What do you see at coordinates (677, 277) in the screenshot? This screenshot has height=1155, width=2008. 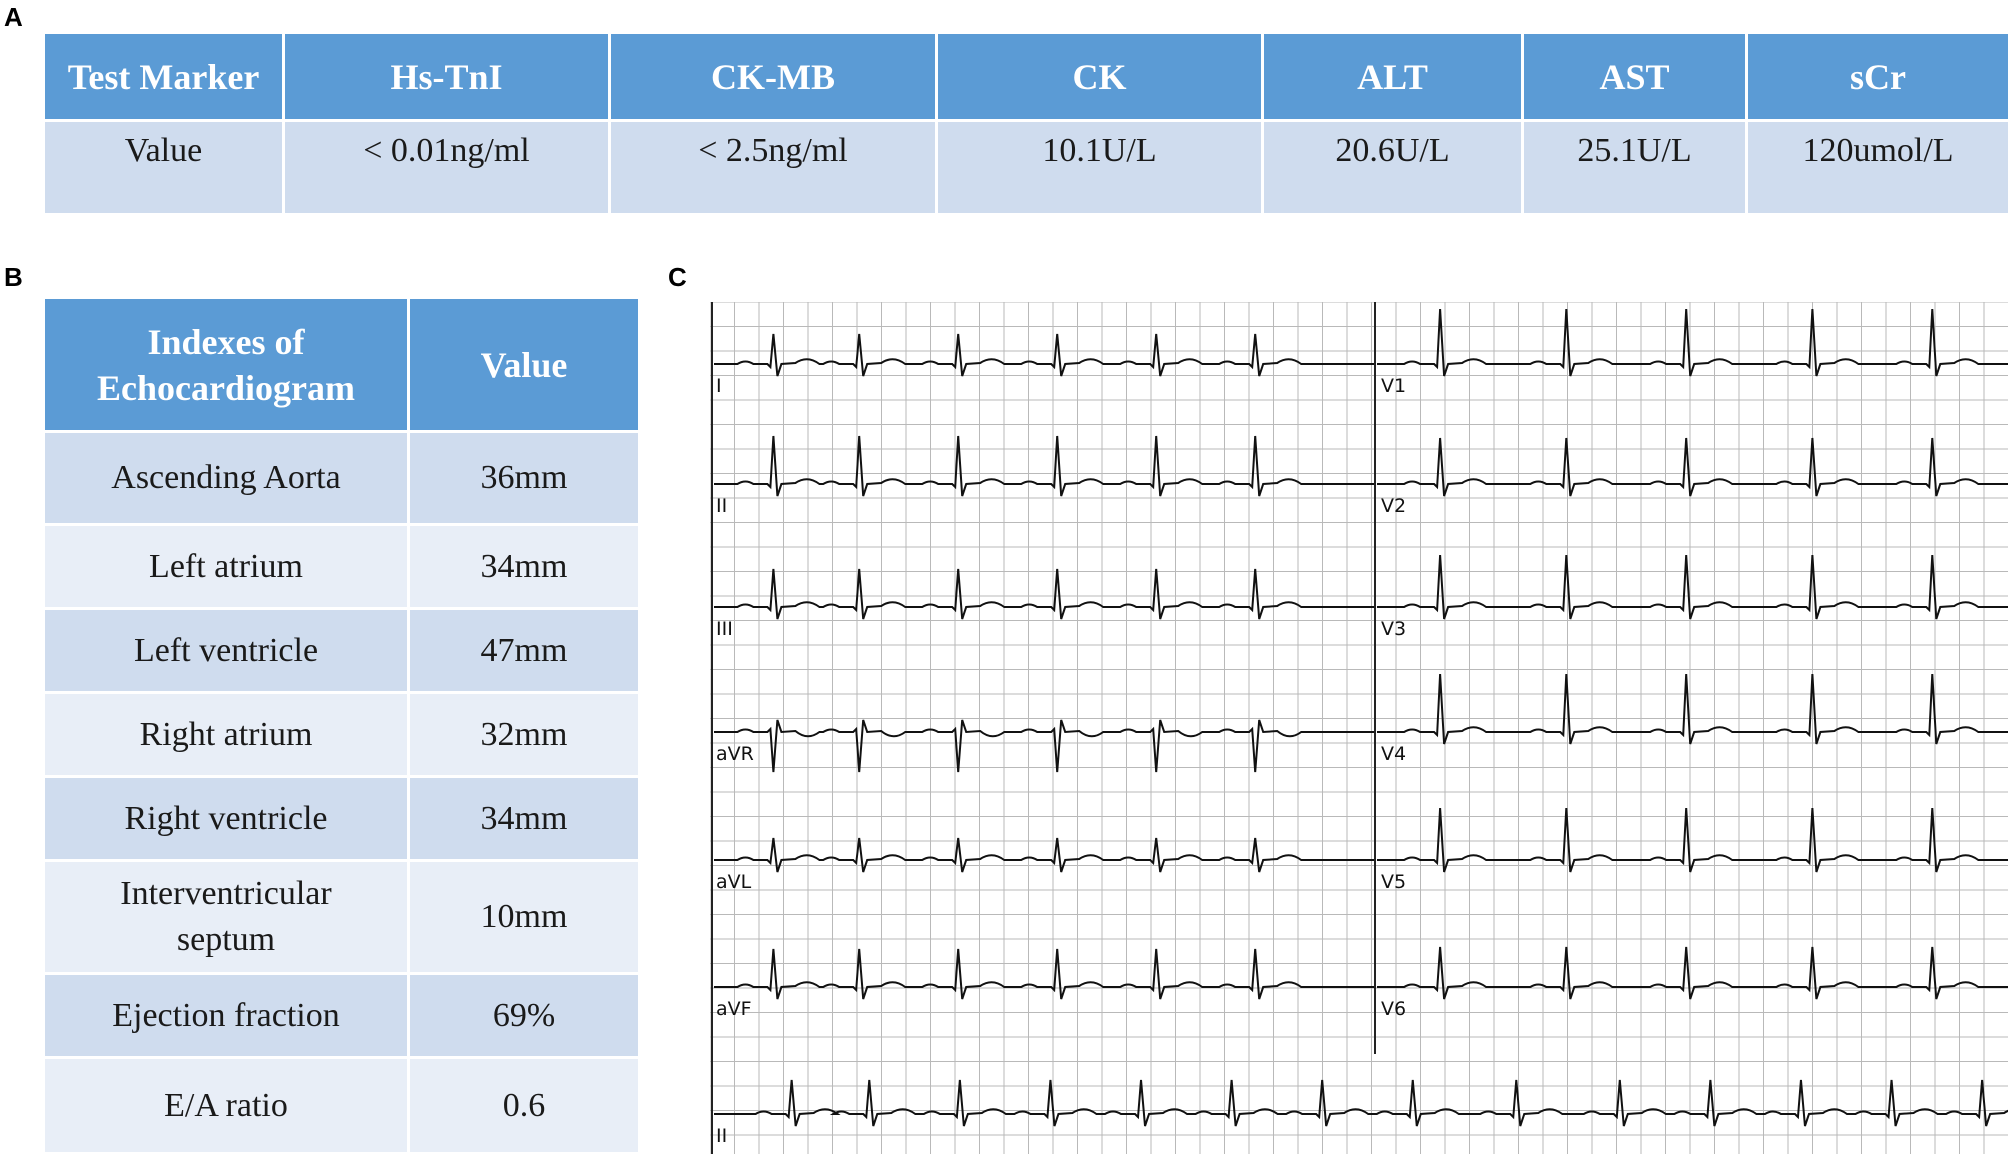 I see `panel-label-c: C` at bounding box center [677, 277].